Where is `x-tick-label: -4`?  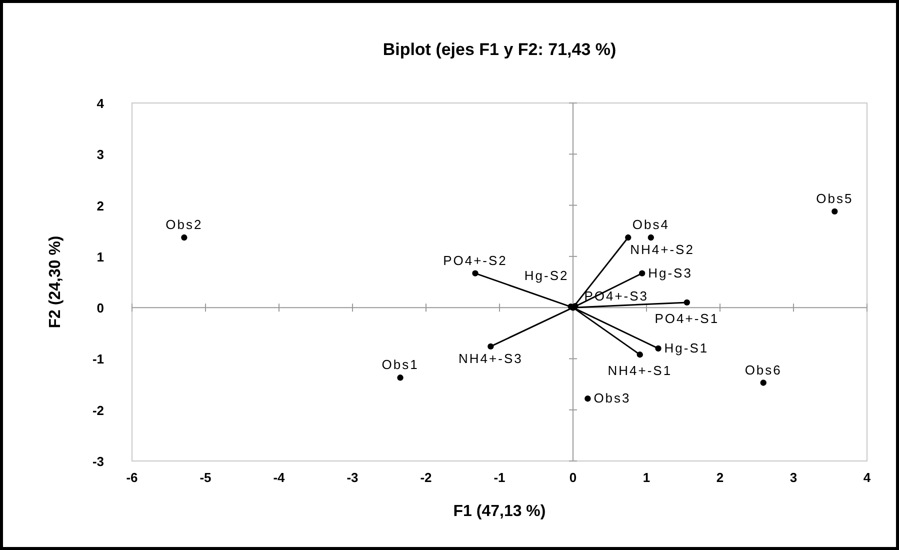
x-tick-label: -4 is located at coordinates (279, 477).